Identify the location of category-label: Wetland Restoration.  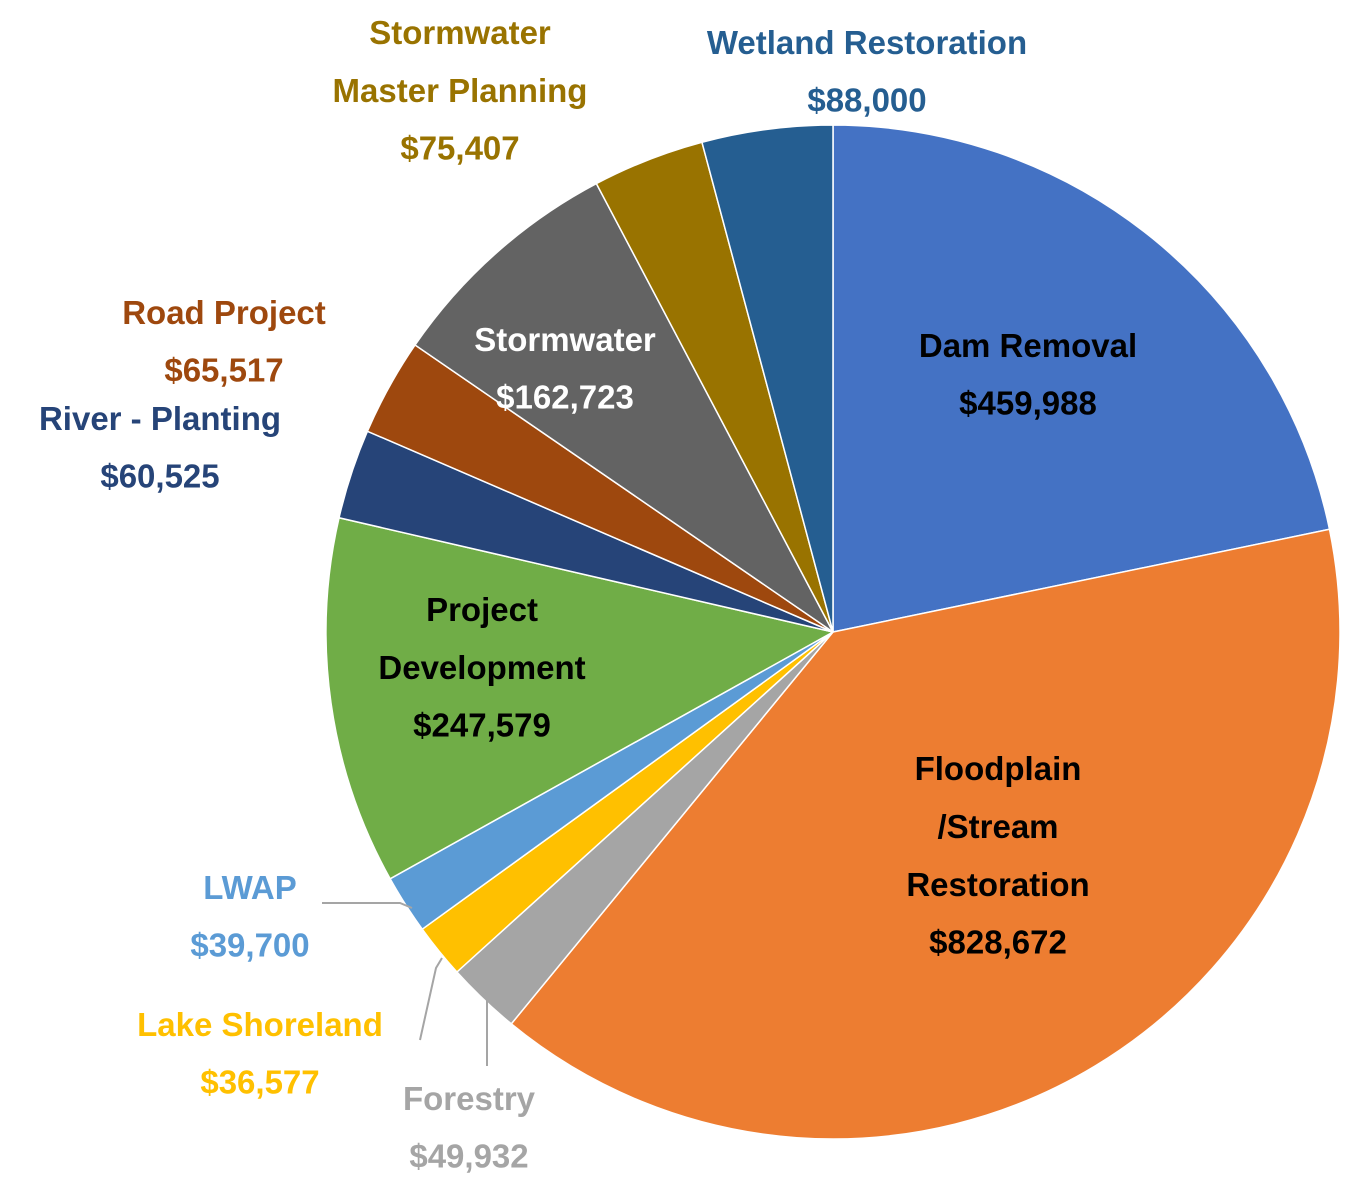
(867, 42).